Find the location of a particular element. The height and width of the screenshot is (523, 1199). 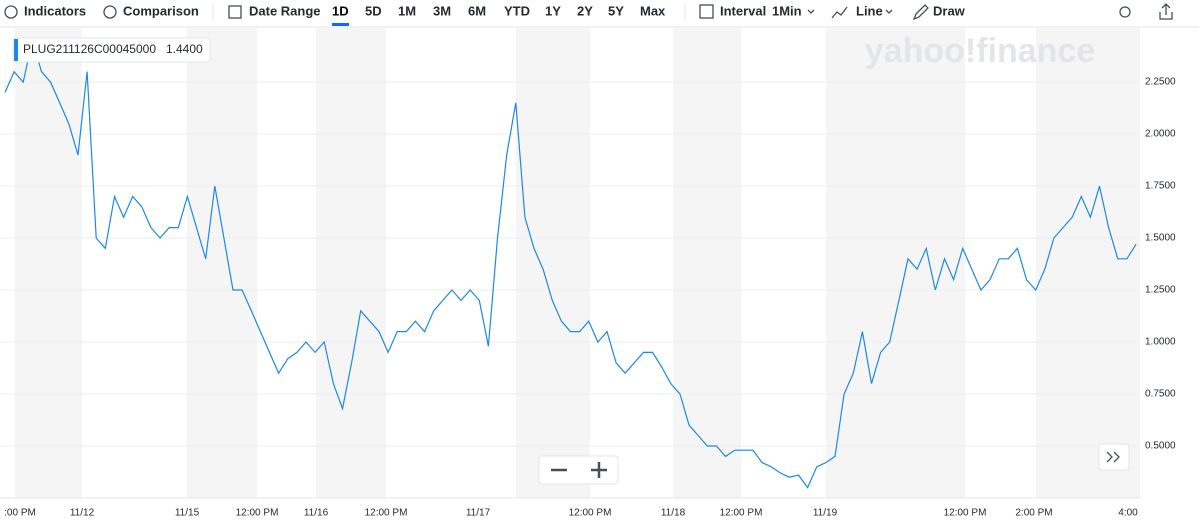

y-tick-label: 2.2500 is located at coordinates (1160, 82).